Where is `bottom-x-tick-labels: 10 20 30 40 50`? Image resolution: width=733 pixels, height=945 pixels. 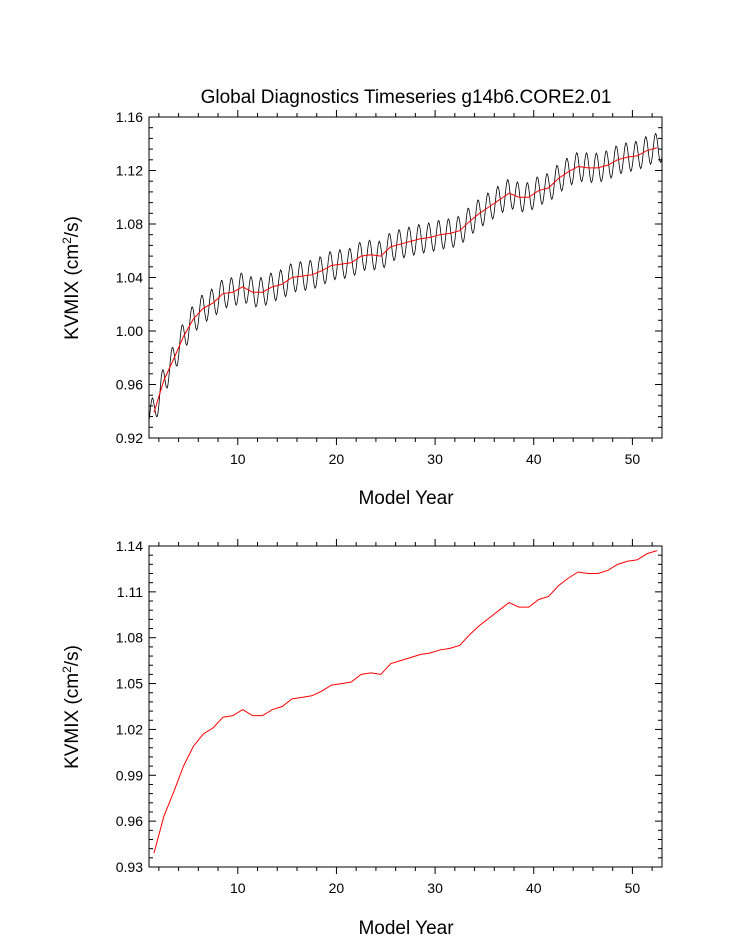 bottom-x-tick-labels: 10 20 30 40 50 is located at coordinates (435, 888).